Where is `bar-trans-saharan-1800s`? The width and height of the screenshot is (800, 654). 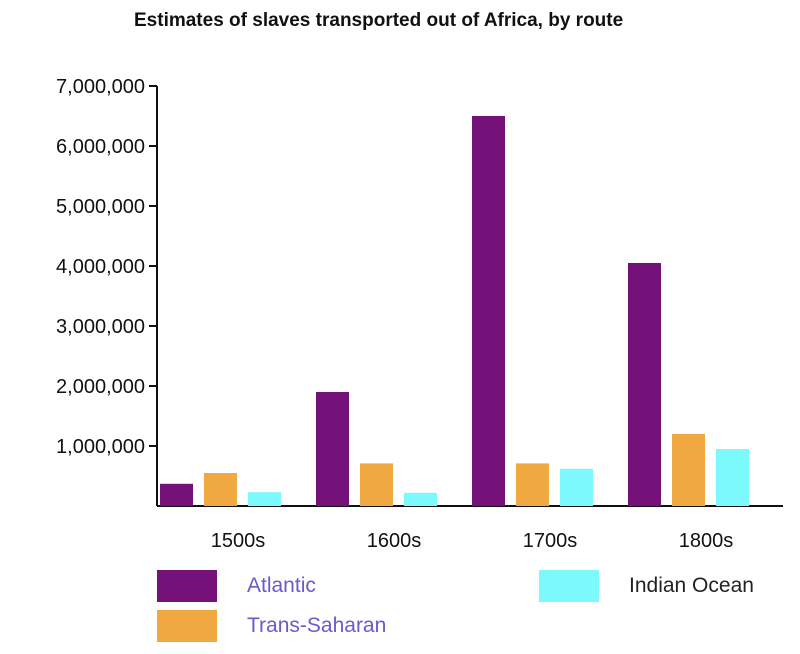 bar-trans-saharan-1800s is located at coordinates (688, 470).